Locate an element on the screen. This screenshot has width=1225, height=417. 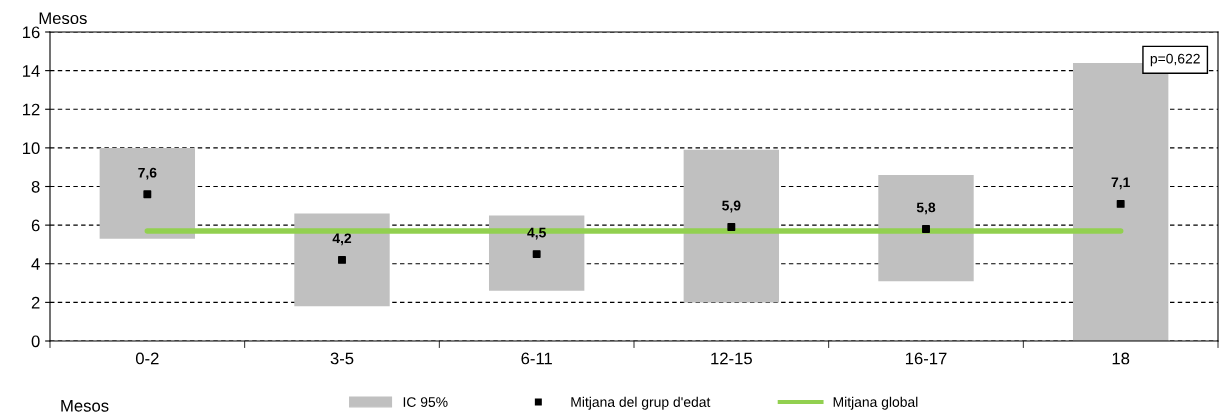
y-tick-label: 12 is located at coordinates (31, 109).